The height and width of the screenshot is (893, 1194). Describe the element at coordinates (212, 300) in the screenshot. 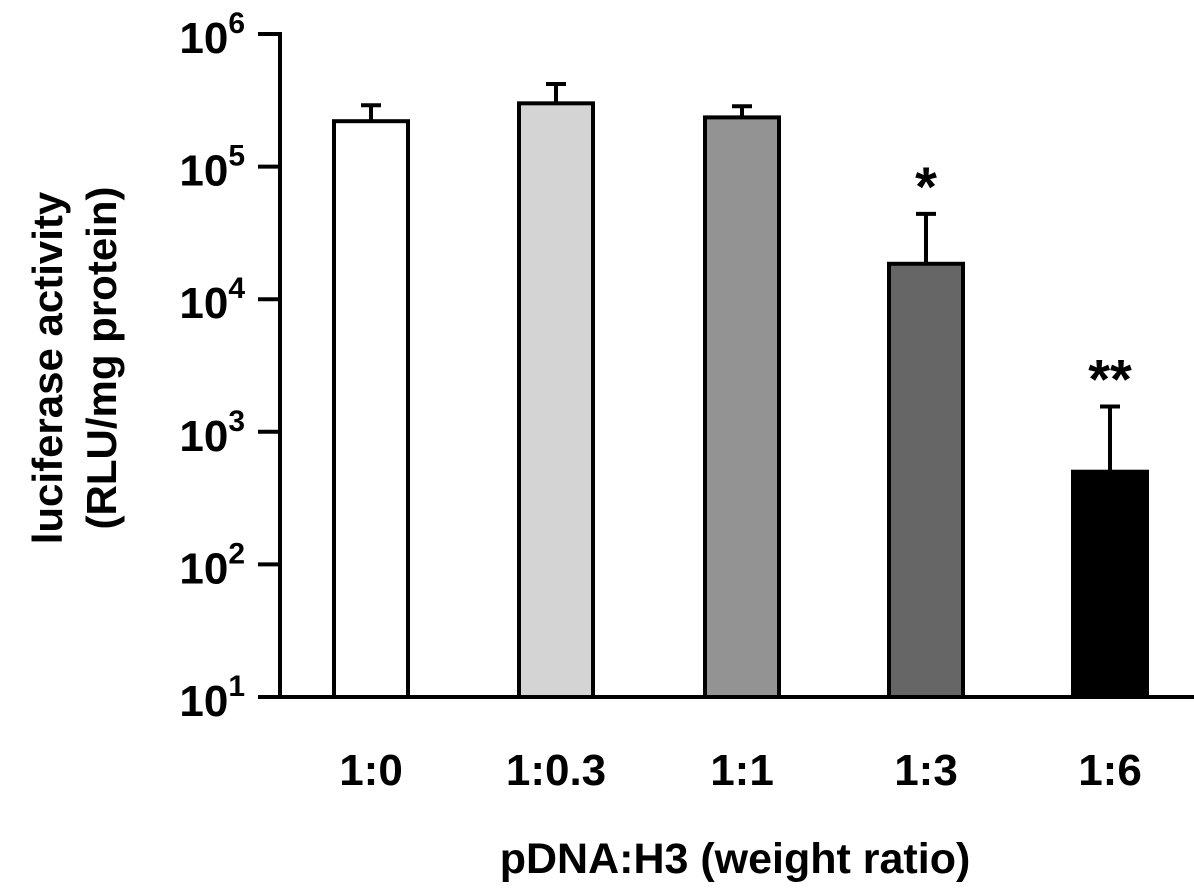

I see `y-tick-label: 10⁴` at that location.